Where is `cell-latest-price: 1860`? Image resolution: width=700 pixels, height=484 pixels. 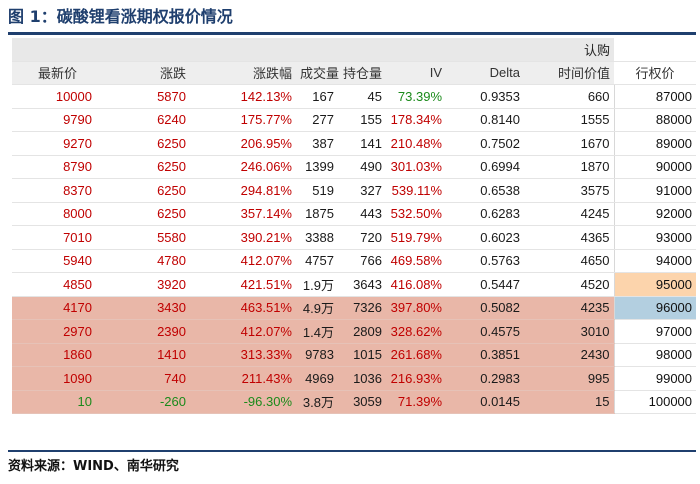
cell-latest-price: 1860 is located at coordinates (54, 355).